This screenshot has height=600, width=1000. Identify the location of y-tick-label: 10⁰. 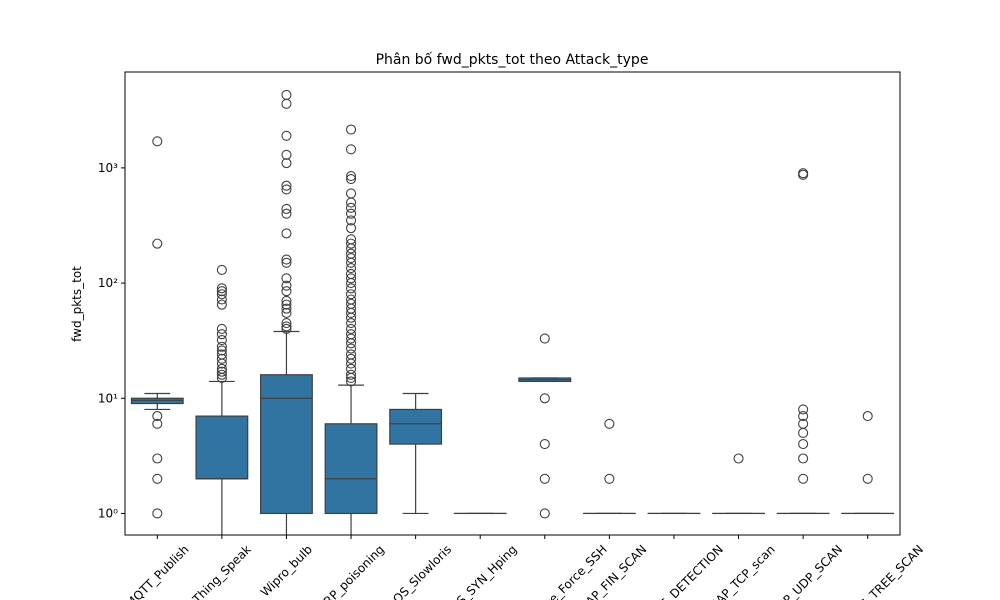
(108, 513).